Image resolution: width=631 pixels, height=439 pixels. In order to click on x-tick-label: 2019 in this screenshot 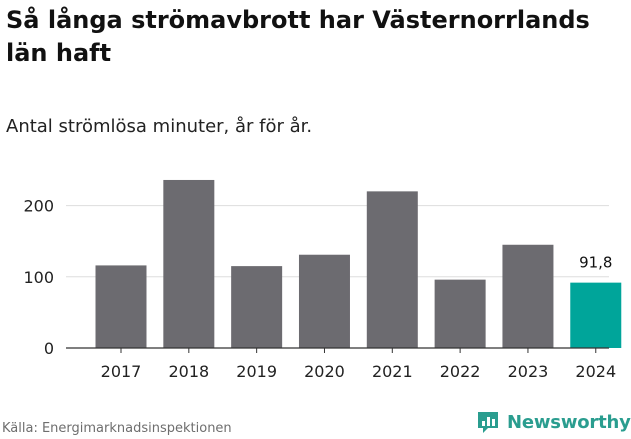, I will do `click(256, 371)`.